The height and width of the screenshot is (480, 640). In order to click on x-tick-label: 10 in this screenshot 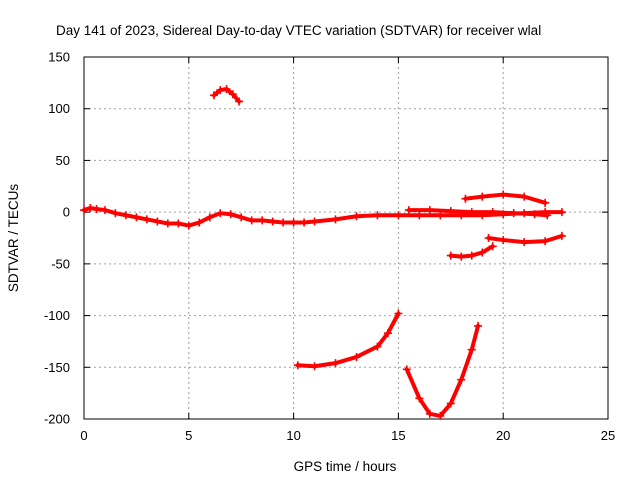, I will do `click(293, 435)`.